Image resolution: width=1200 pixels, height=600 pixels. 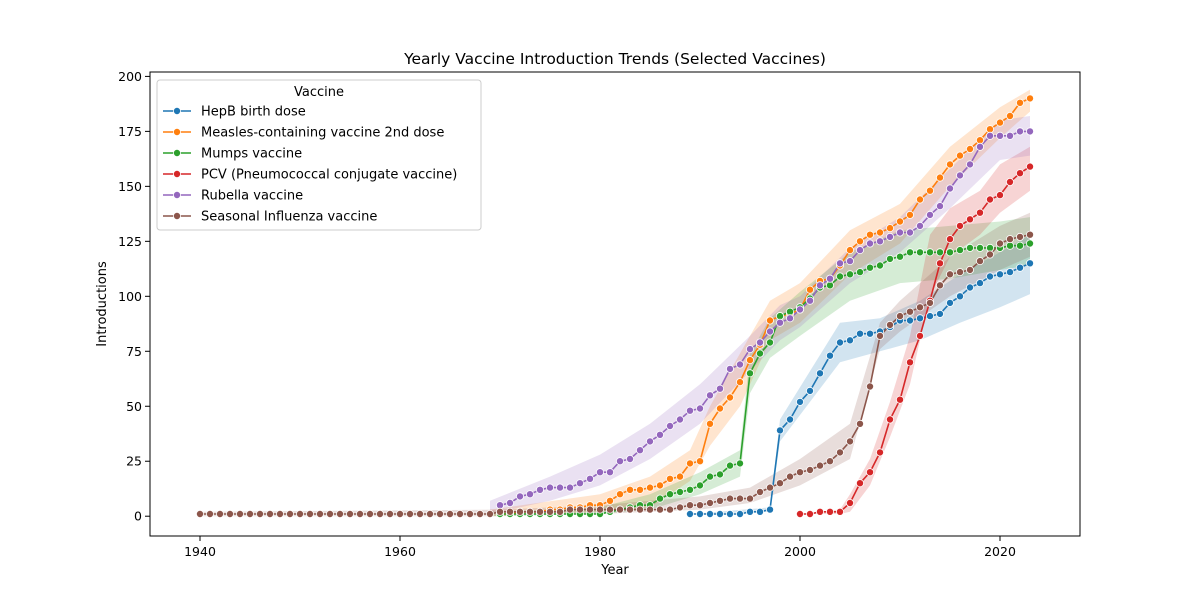 What do you see at coordinates (1020, 173) in the screenshot?
I see `point-pcv-pneumococcal-conjugate-vaccine-2022` at bounding box center [1020, 173].